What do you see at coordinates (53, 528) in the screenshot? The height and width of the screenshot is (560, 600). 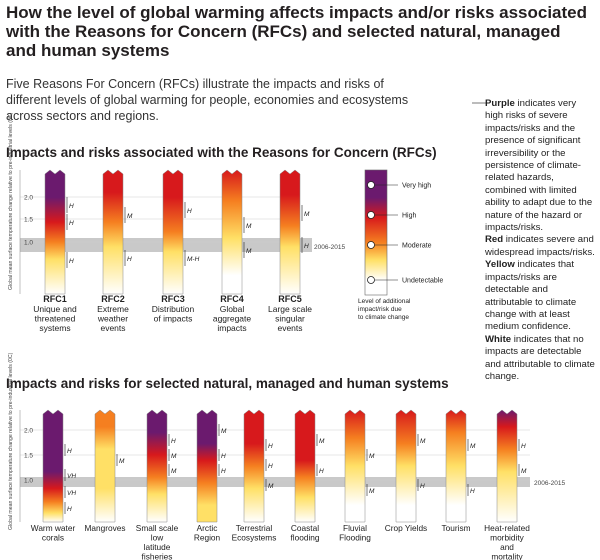 I see `system-label-line: Warm water` at bounding box center [53, 528].